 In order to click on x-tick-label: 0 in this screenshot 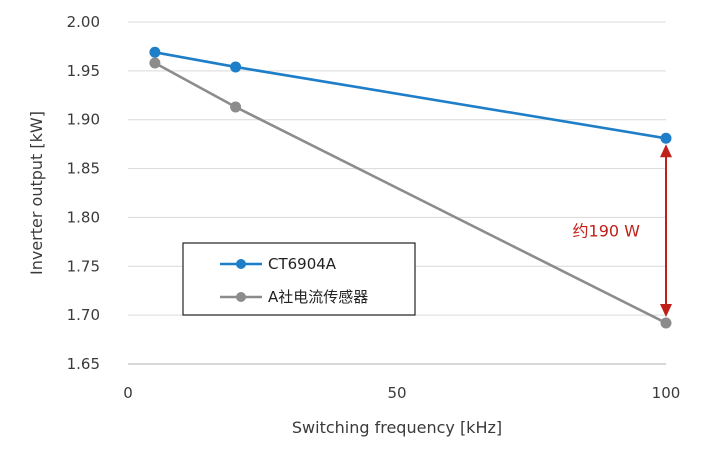, I will do `click(128, 393)`.